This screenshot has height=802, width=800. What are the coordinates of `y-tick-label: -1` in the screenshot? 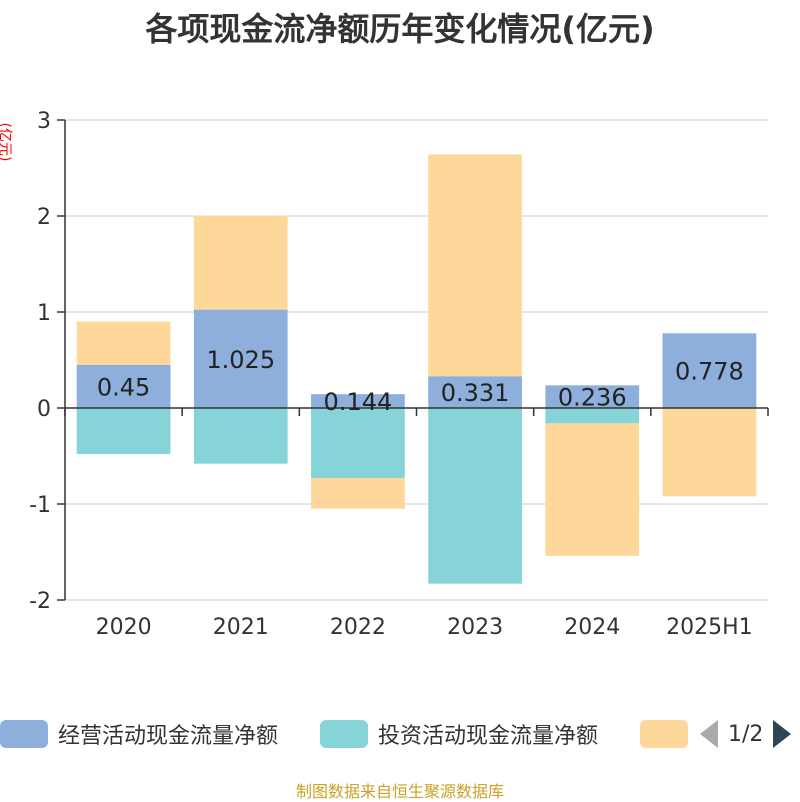 It's located at (40, 505).